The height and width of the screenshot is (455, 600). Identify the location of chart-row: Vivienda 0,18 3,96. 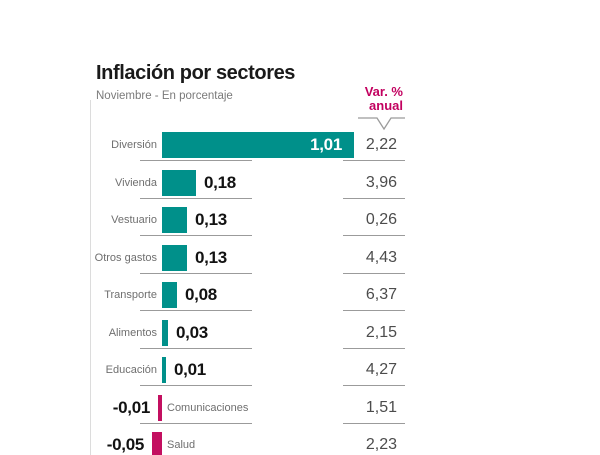
(300, 185).